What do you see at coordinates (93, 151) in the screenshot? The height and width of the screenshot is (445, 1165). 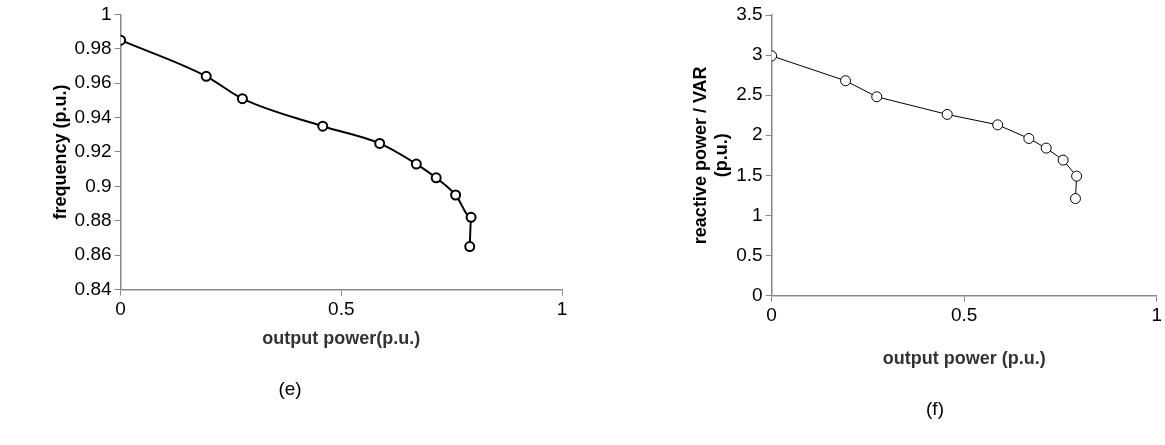 I see `y-tick-label: 0.92` at bounding box center [93, 151].